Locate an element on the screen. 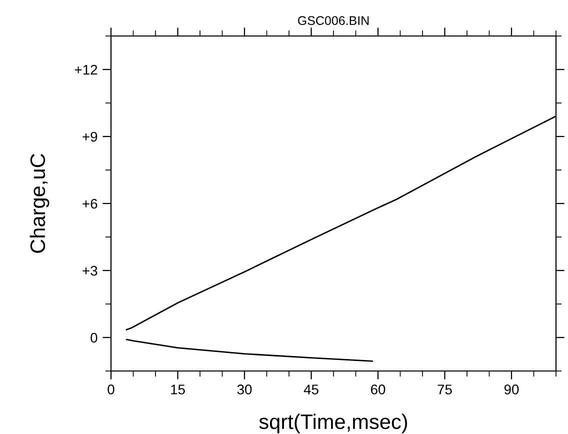  x-tick-label: 15 is located at coordinates (178, 389).